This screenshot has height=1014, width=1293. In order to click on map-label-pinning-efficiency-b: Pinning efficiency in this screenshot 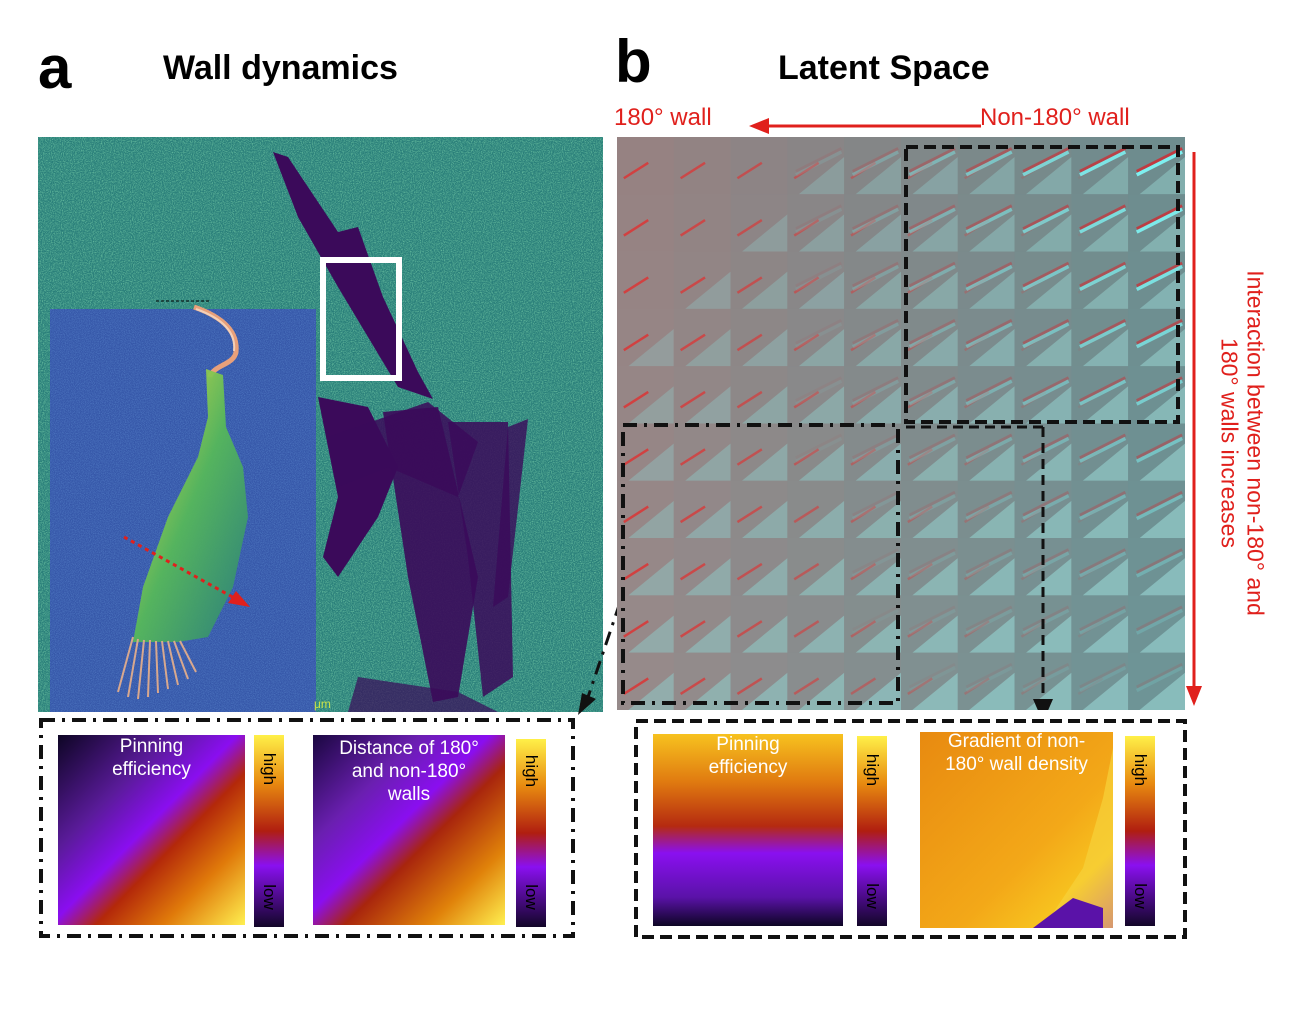, I will do `click(748, 756)`.